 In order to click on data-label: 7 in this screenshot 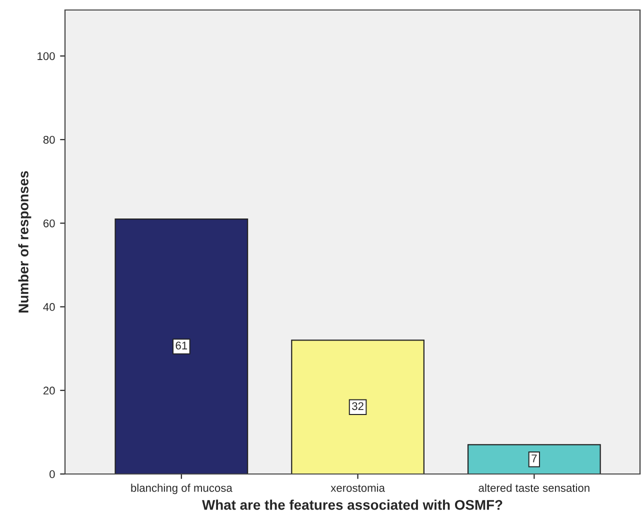, I will do `click(534, 458)`.